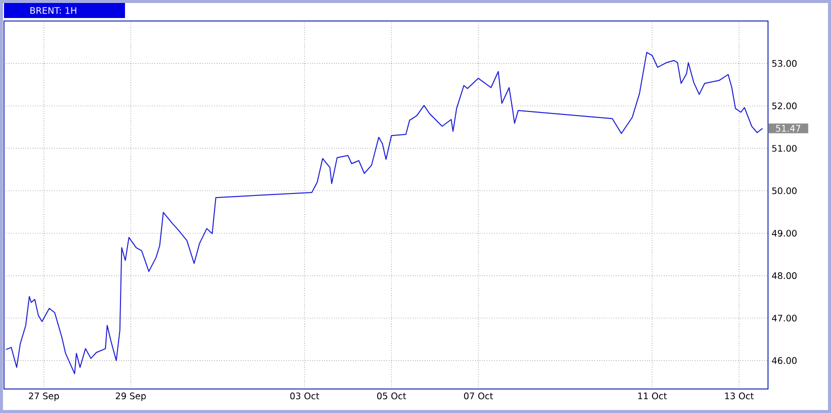 Image resolution: width=831 pixels, height=413 pixels. Describe the element at coordinates (784, 318) in the screenshot. I see `y-tick-label: 47.00` at that location.